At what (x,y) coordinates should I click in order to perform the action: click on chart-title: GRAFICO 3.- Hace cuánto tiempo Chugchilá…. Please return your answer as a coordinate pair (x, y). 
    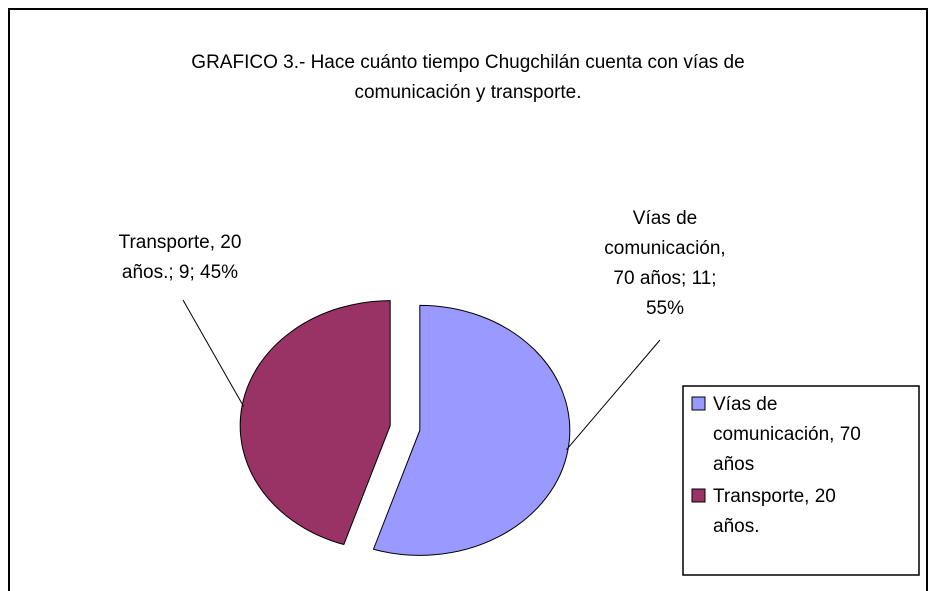
    Looking at the image, I should click on (467, 77).